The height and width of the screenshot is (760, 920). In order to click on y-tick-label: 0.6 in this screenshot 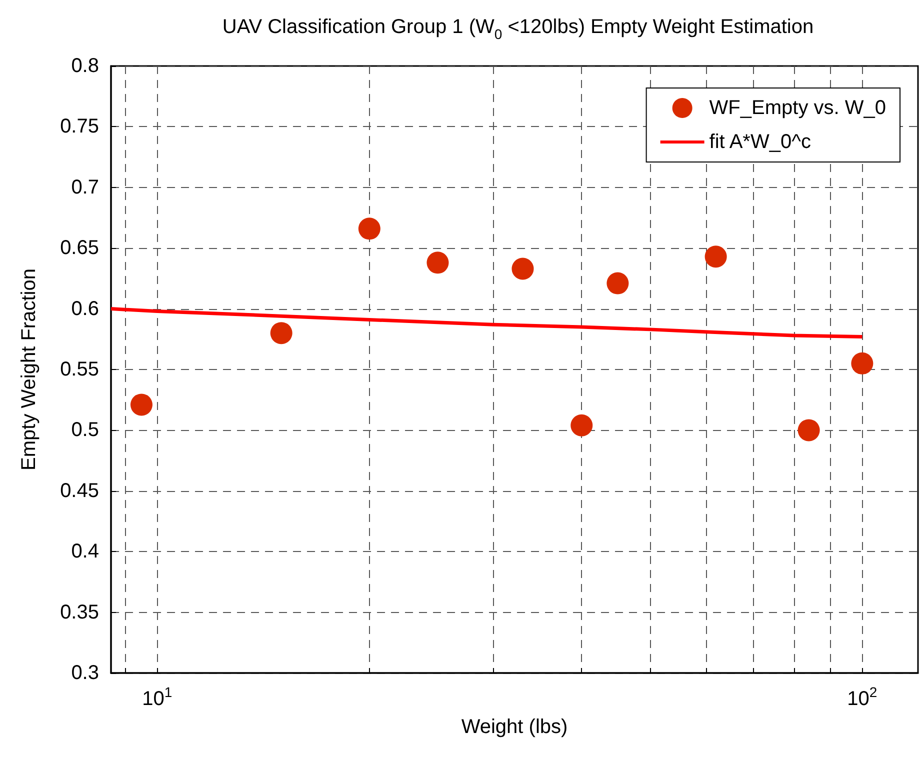, I will do `click(85, 309)`.